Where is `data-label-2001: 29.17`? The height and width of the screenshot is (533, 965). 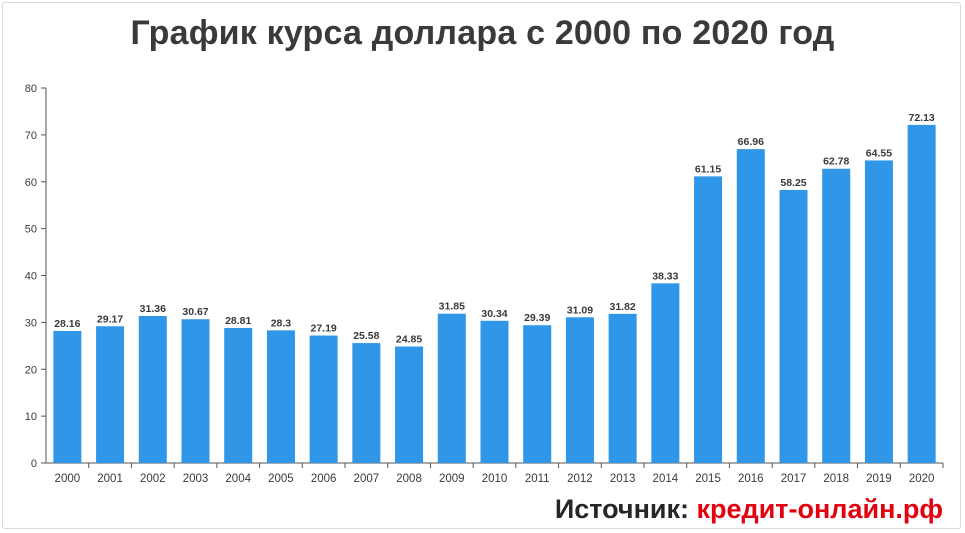
data-label-2001: 29.17 is located at coordinates (110, 319).